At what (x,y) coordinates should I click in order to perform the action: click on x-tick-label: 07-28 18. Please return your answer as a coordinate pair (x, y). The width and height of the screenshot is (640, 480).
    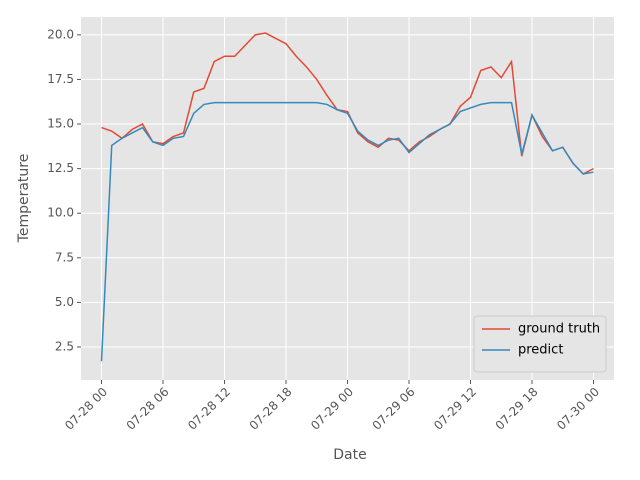
    Looking at the image, I should click on (271, 409).